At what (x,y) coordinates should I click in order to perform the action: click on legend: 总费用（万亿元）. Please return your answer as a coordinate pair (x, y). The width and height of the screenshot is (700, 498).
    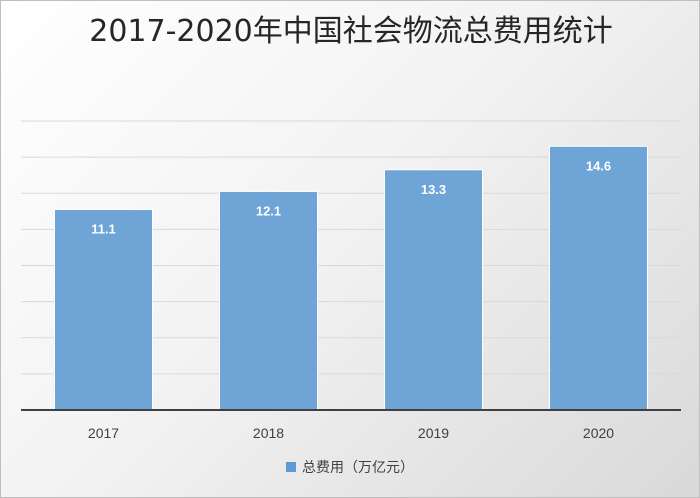
    Looking at the image, I should click on (350, 467).